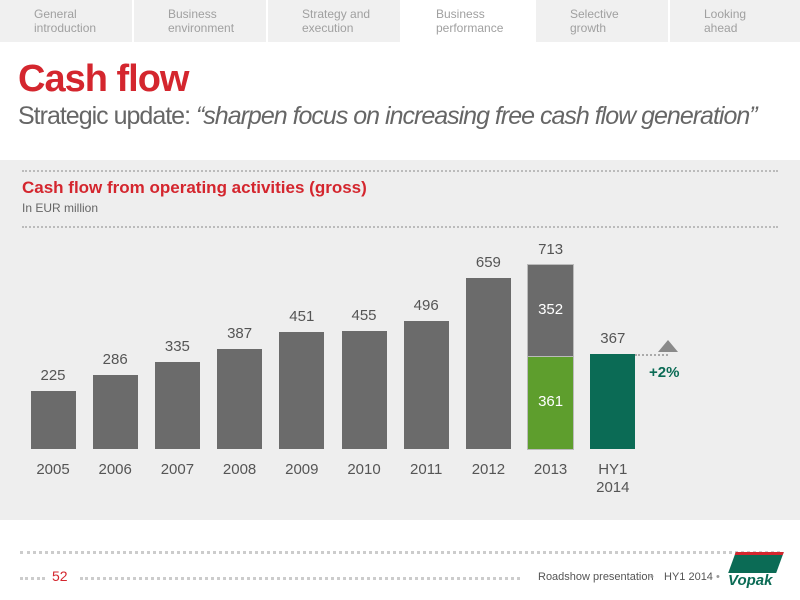 Image resolution: width=800 pixels, height=600 pixels. I want to click on logo: Vopak, so click(750, 580).